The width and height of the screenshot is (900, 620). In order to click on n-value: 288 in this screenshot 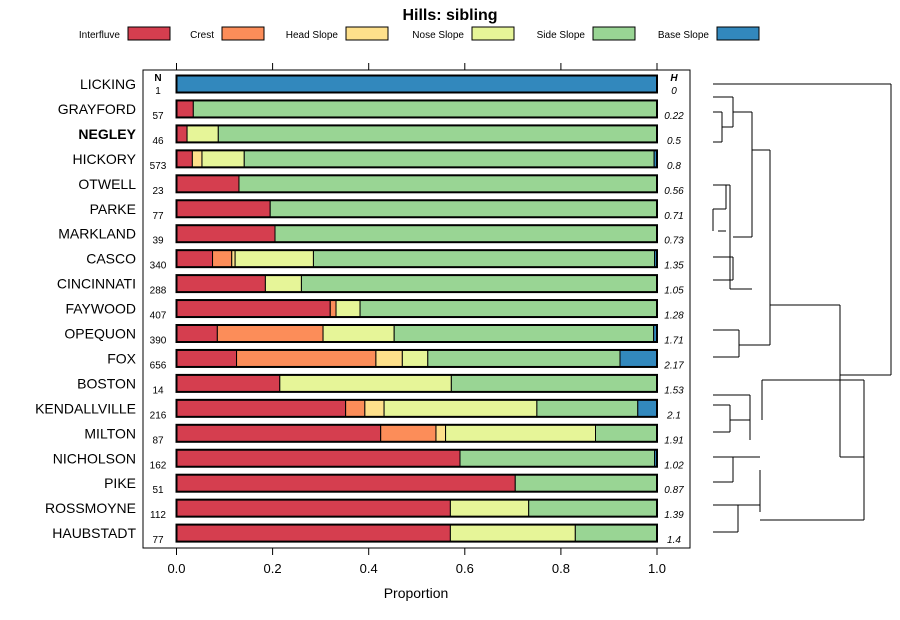, I will do `click(158, 291)`.